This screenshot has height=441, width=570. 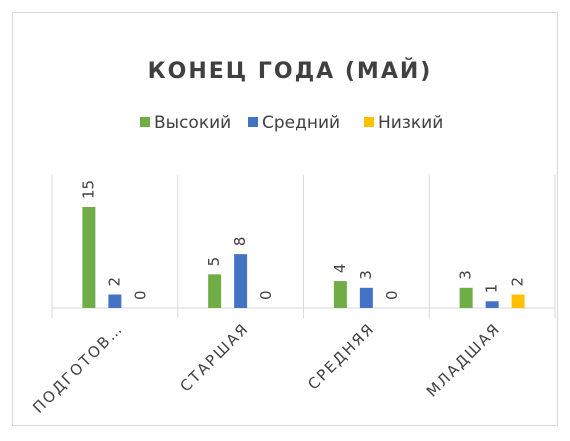 What do you see at coordinates (492, 289) in the screenshot?
I see `data-label: 1` at bounding box center [492, 289].